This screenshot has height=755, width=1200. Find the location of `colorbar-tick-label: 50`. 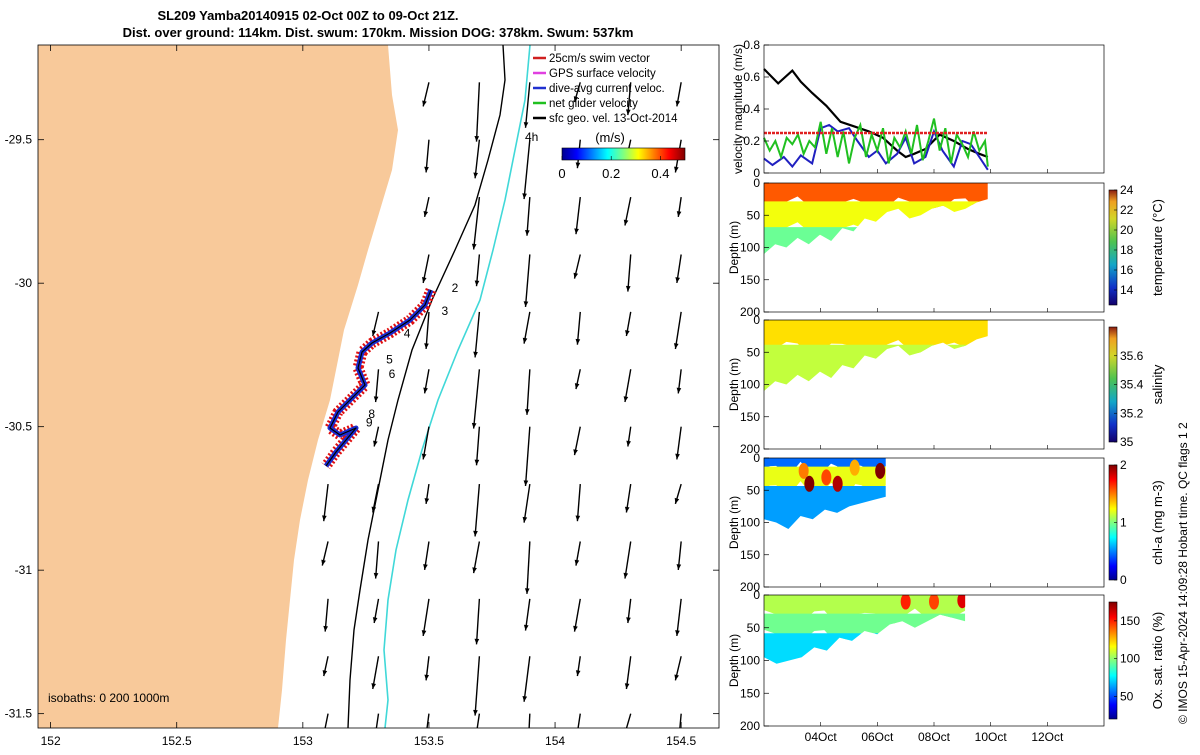

colorbar-tick-label: 50 is located at coordinates (1127, 696).